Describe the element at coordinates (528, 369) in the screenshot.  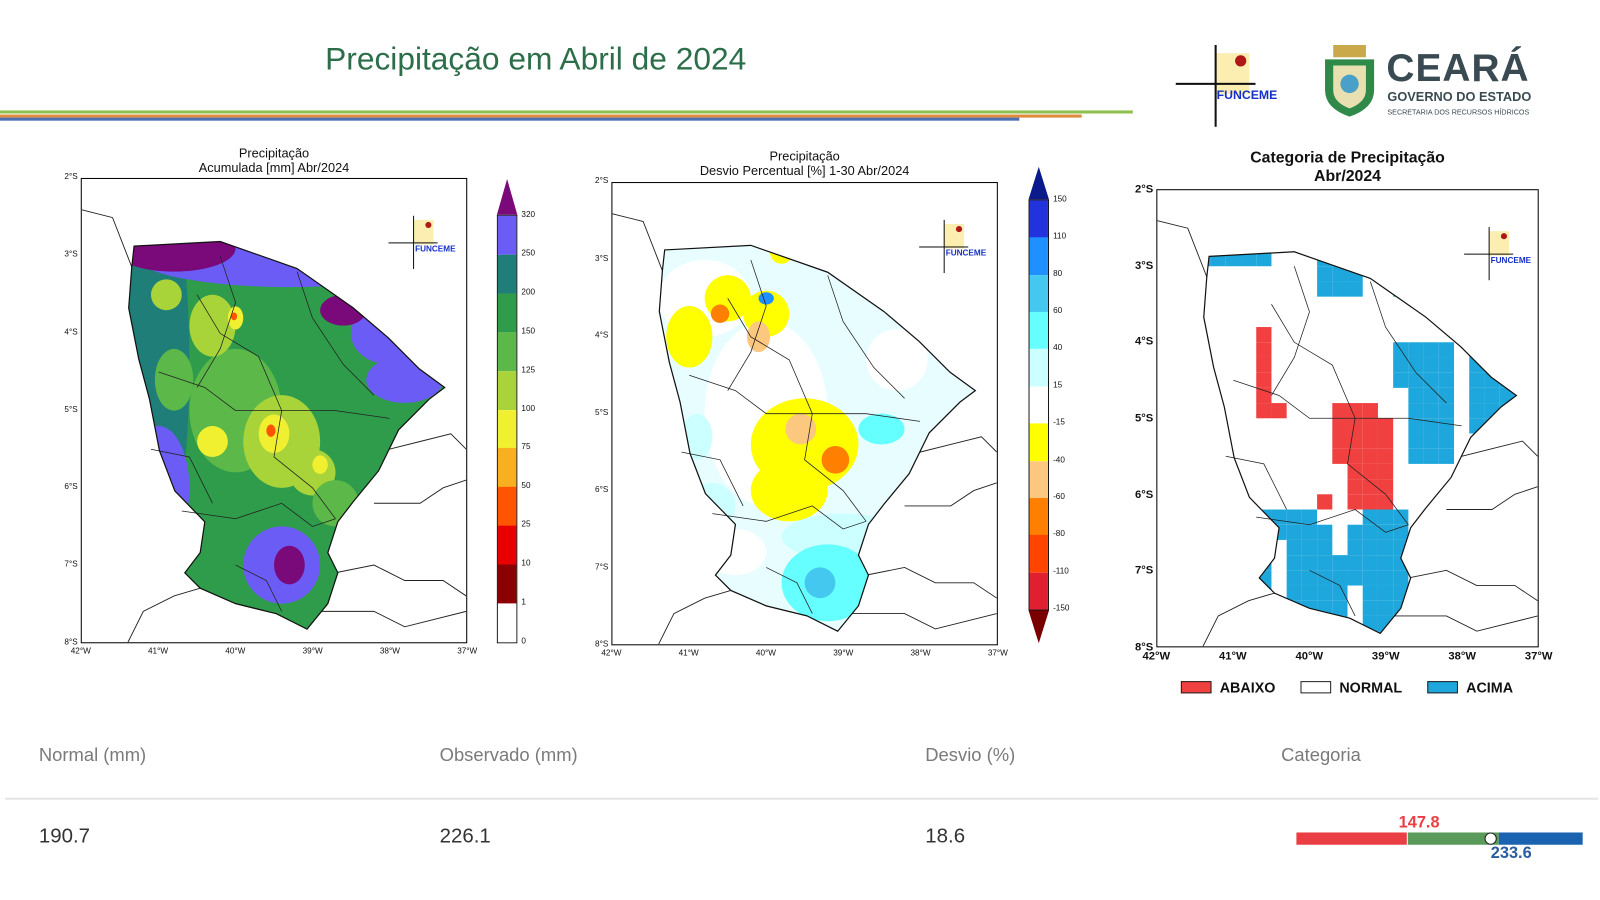
I see `colorbar-label: 125` at that location.